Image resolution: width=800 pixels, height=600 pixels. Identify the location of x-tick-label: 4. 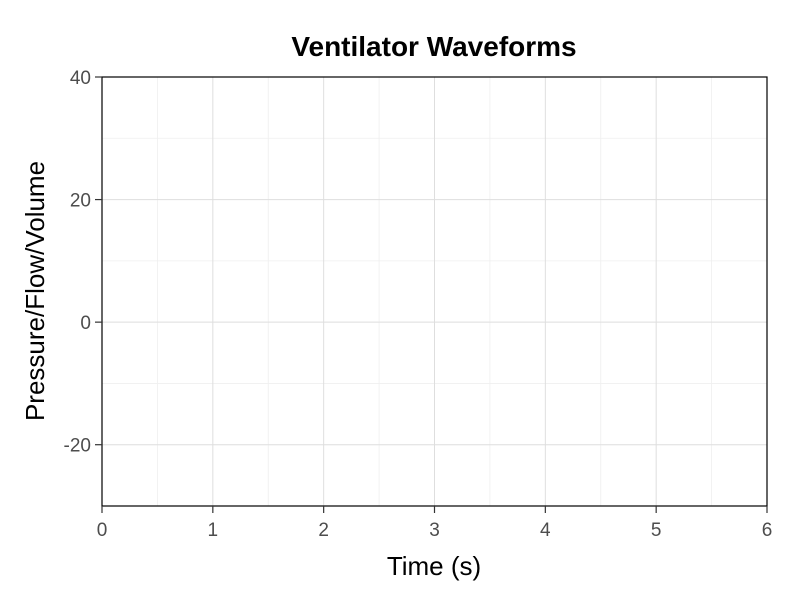
(545, 530).